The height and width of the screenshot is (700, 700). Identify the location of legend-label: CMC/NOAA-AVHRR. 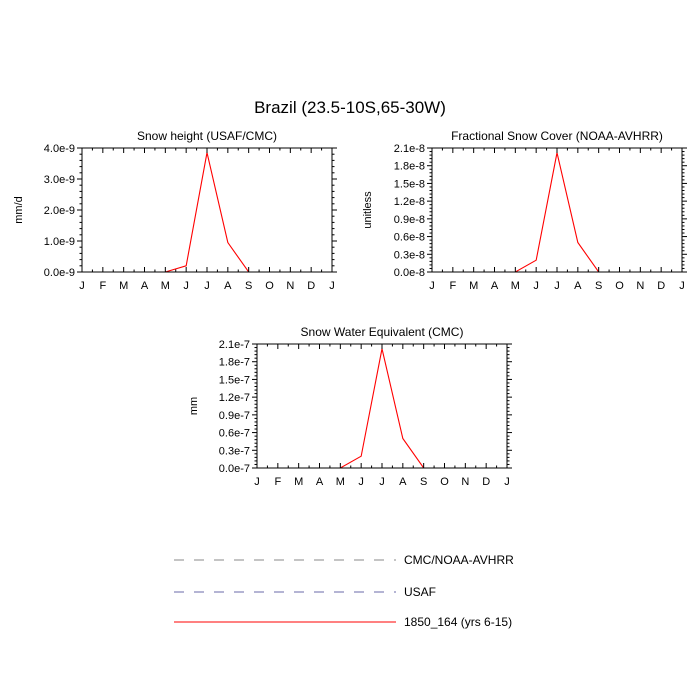
(459, 560).